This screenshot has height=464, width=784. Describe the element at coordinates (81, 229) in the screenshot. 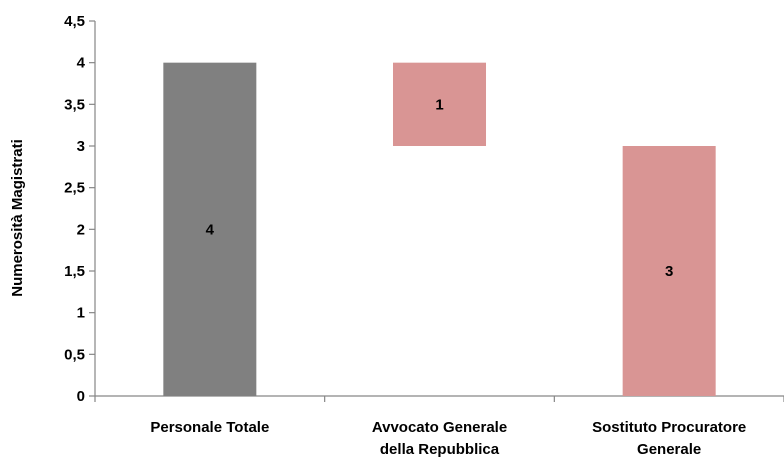

I see `y-tick-label: 2` at that location.